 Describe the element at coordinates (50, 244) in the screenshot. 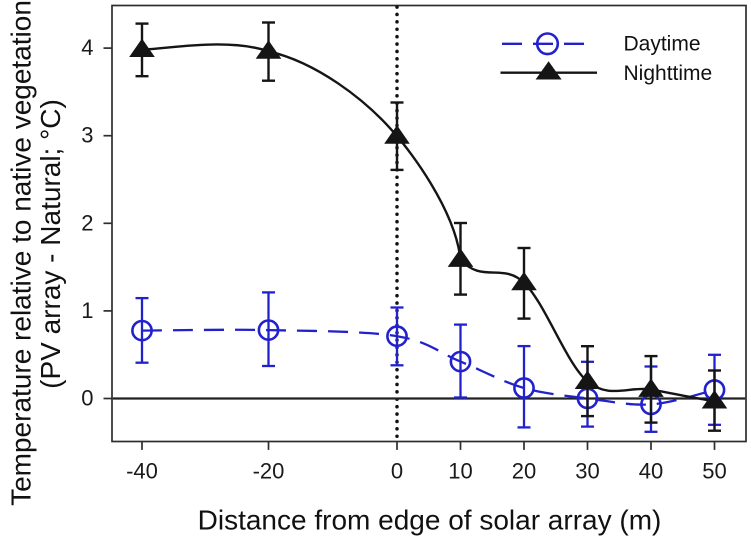

I see `svg-text: (PV array - Natural; °C)` at that location.